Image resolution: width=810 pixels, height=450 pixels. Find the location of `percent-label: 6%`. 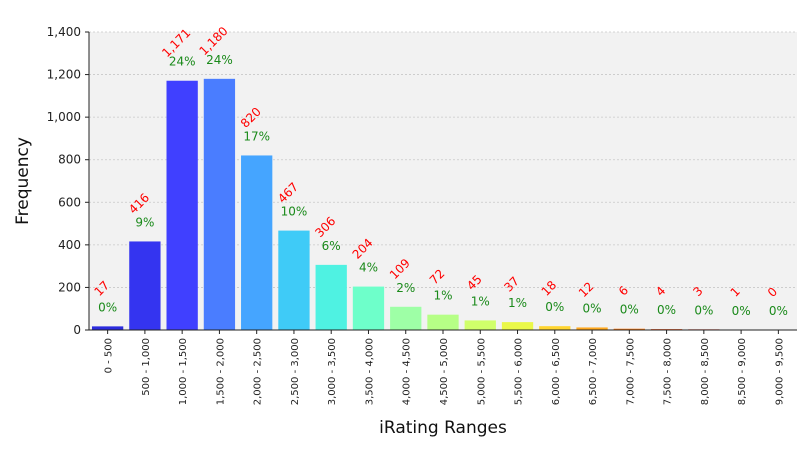

percent-label: 6% is located at coordinates (331, 246).